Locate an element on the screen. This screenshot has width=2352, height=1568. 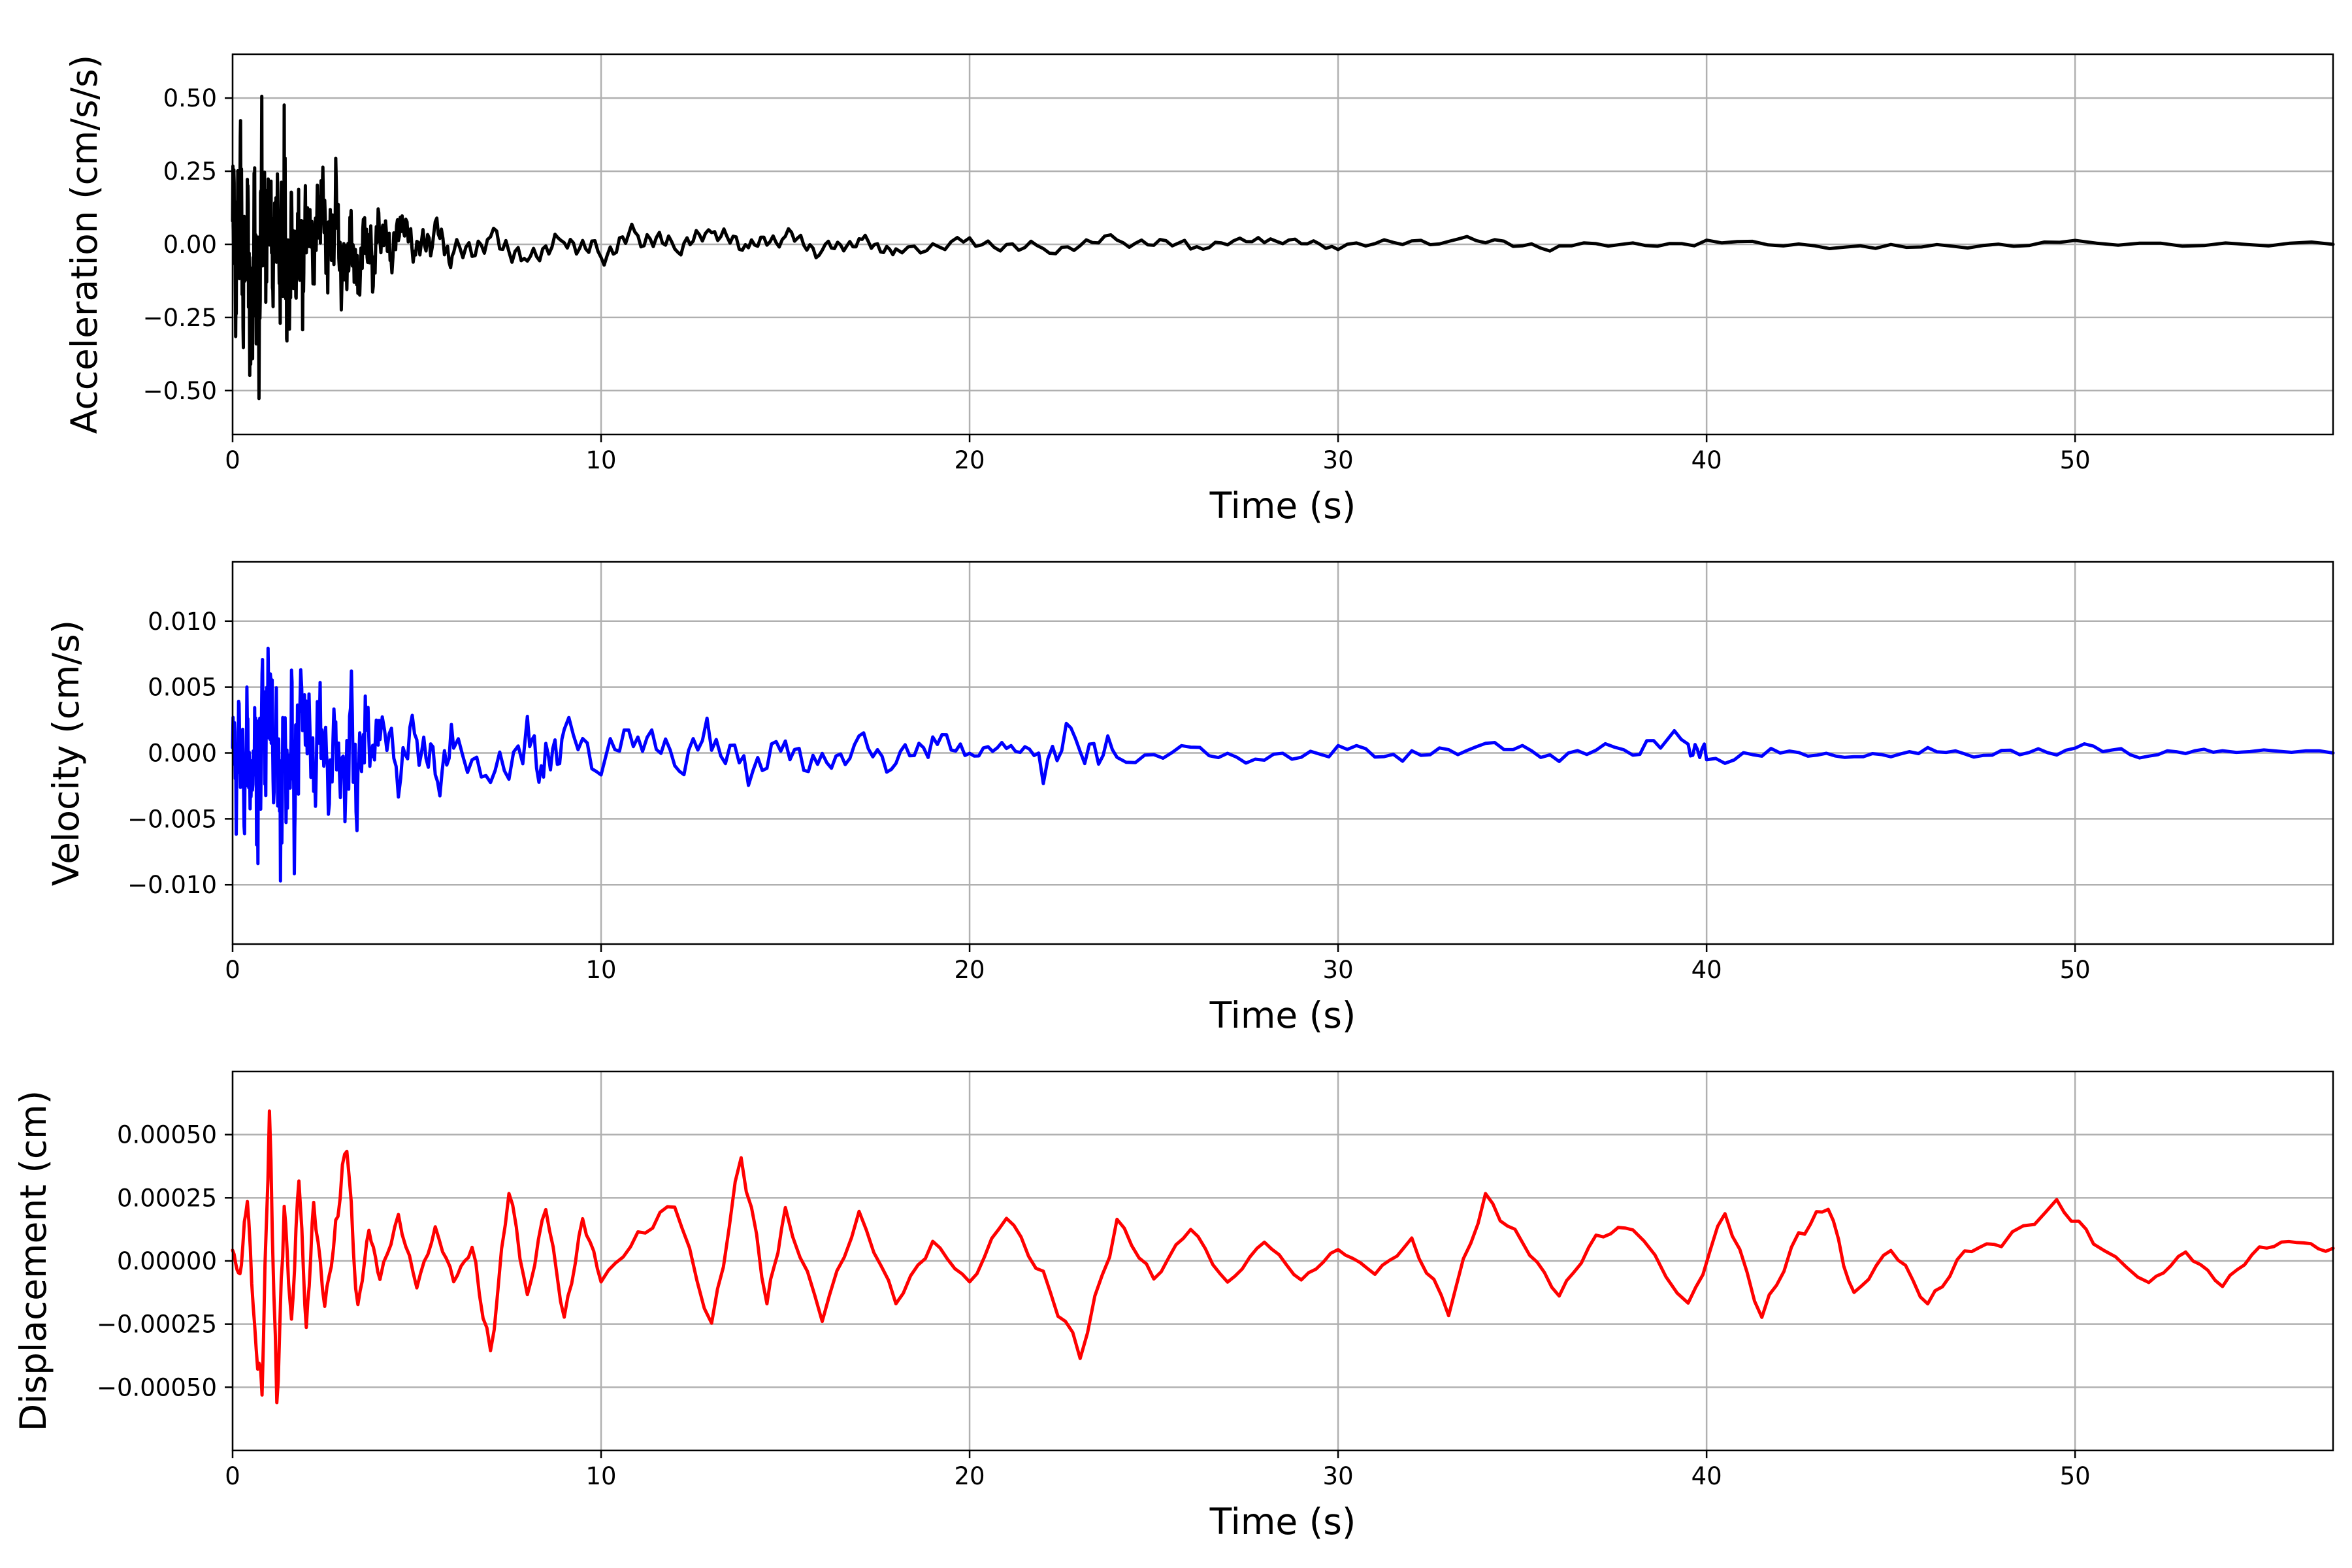
velocity-y-axis-label: Velocity (cm/s) is located at coordinates (66, 753).